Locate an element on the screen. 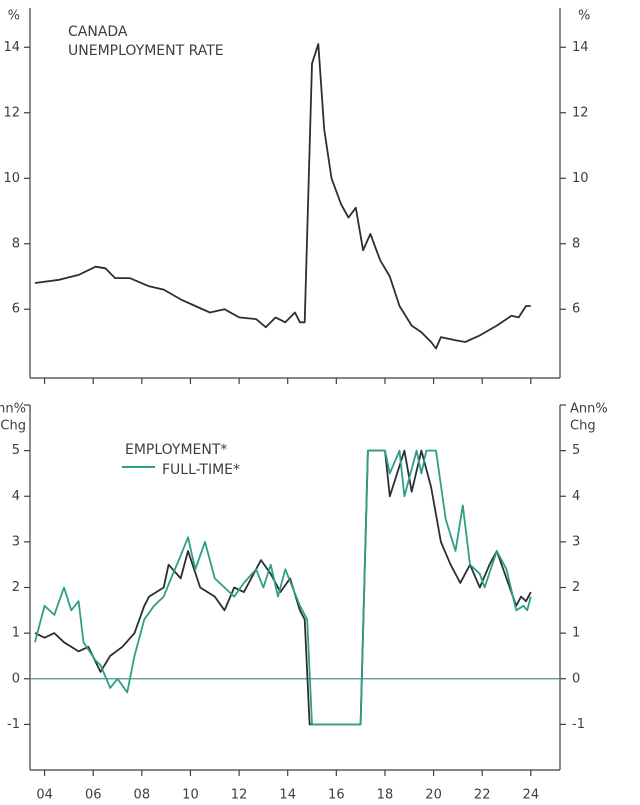  y2-tick-label: 4 is located at coordinates (576, 496).